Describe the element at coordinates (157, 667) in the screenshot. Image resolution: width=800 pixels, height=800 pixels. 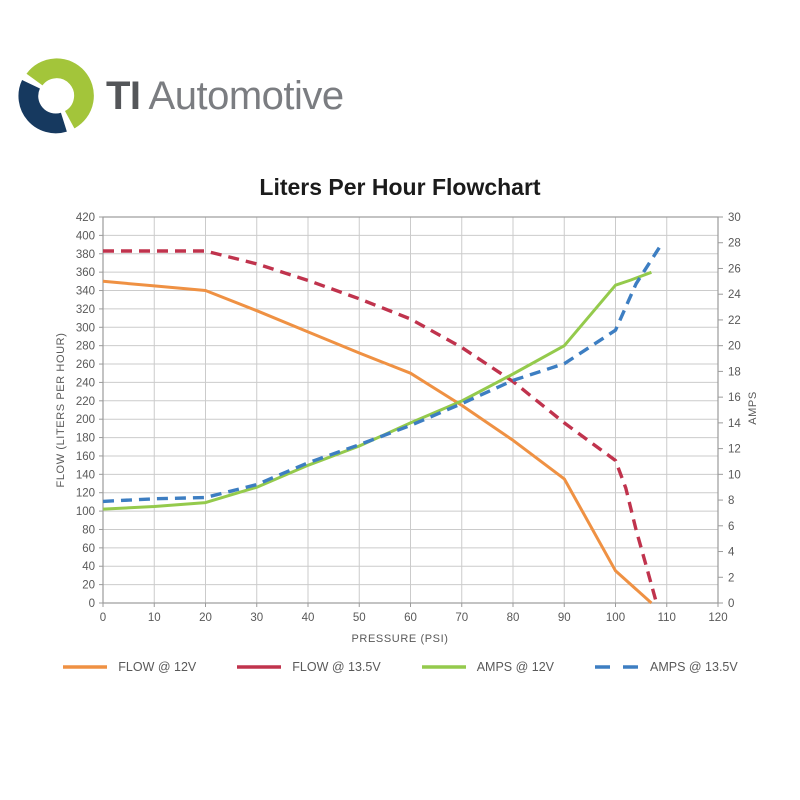
I see `legend-label-flow-12v: FLOW @ 12V` at that location.